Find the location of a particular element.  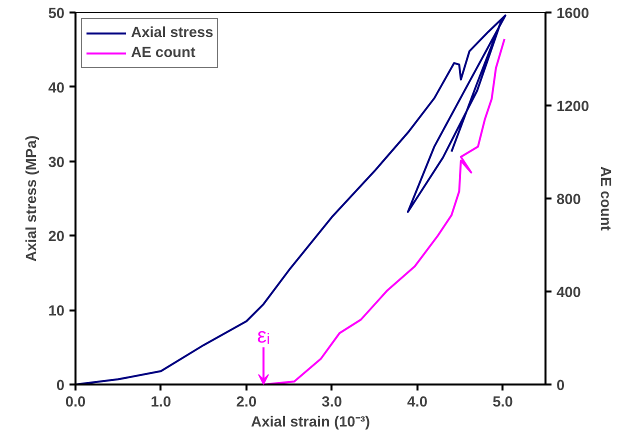

x-tick-label: 3.0 is located at coordinates (332, 402).